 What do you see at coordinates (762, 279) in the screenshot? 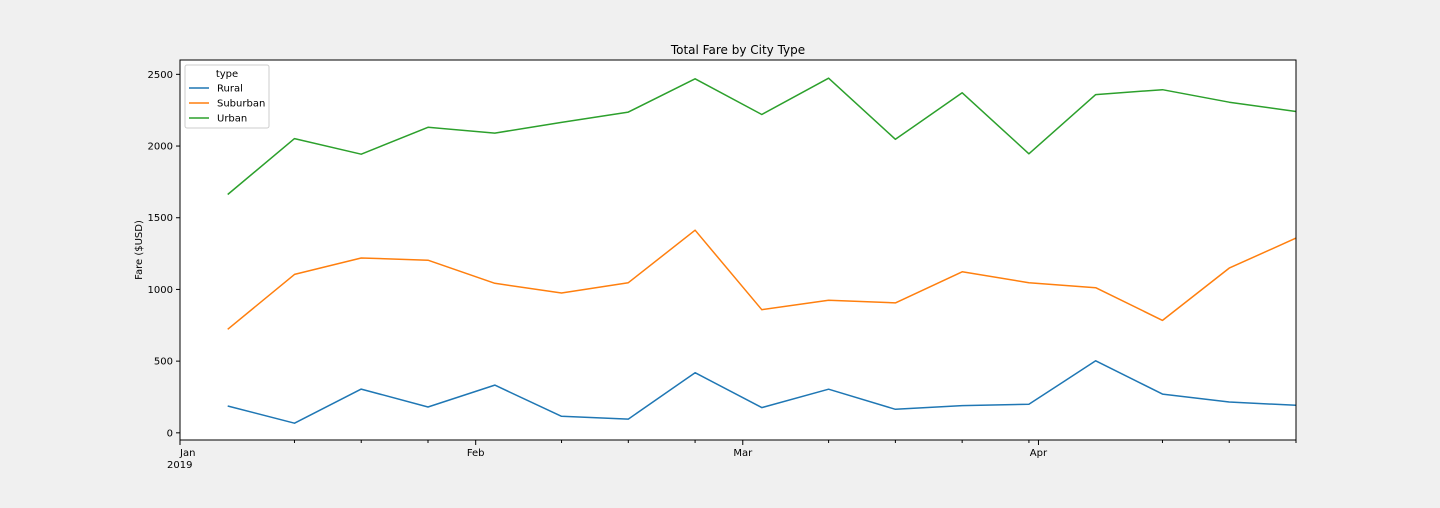
I see `series-line-suburban` at bounding box center [762, 279].